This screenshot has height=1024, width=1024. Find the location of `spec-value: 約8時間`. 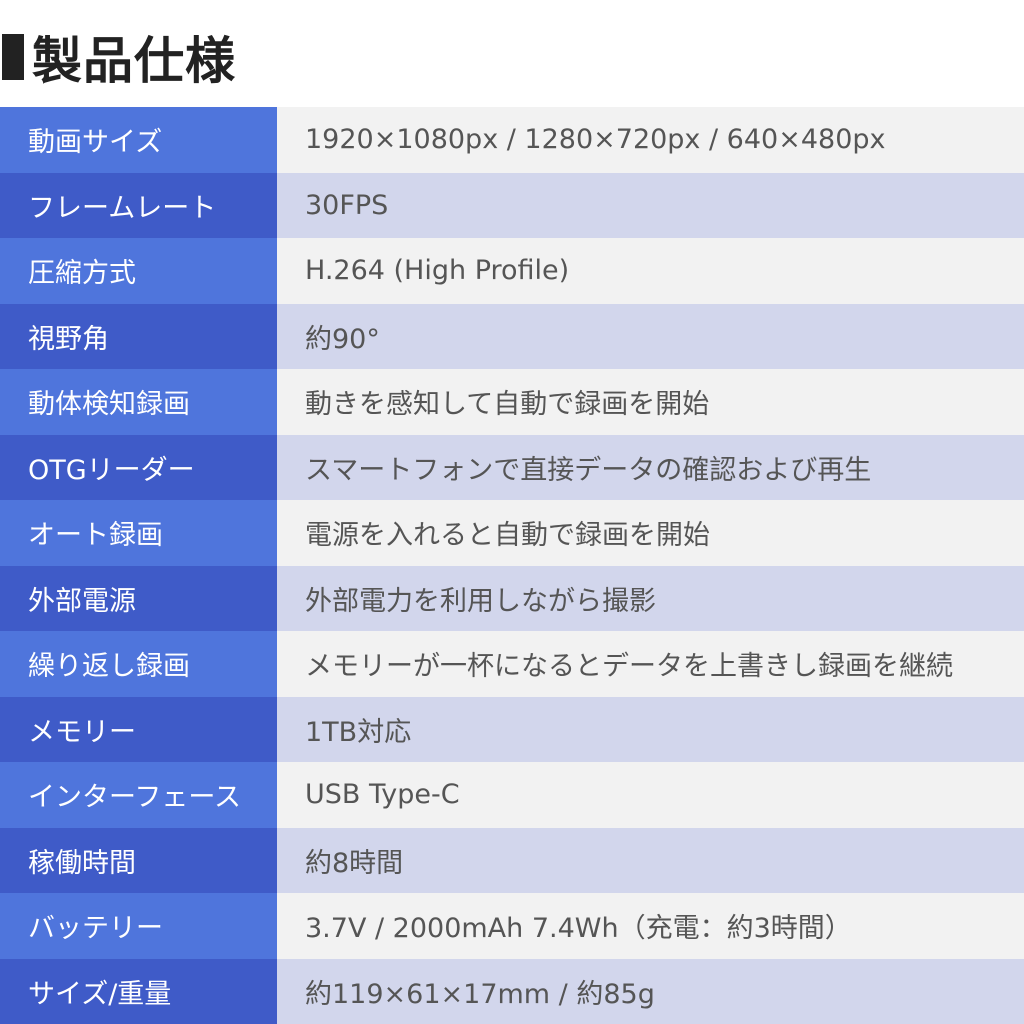

spec-value: 約8時間 is located at coordinates (650, 860).